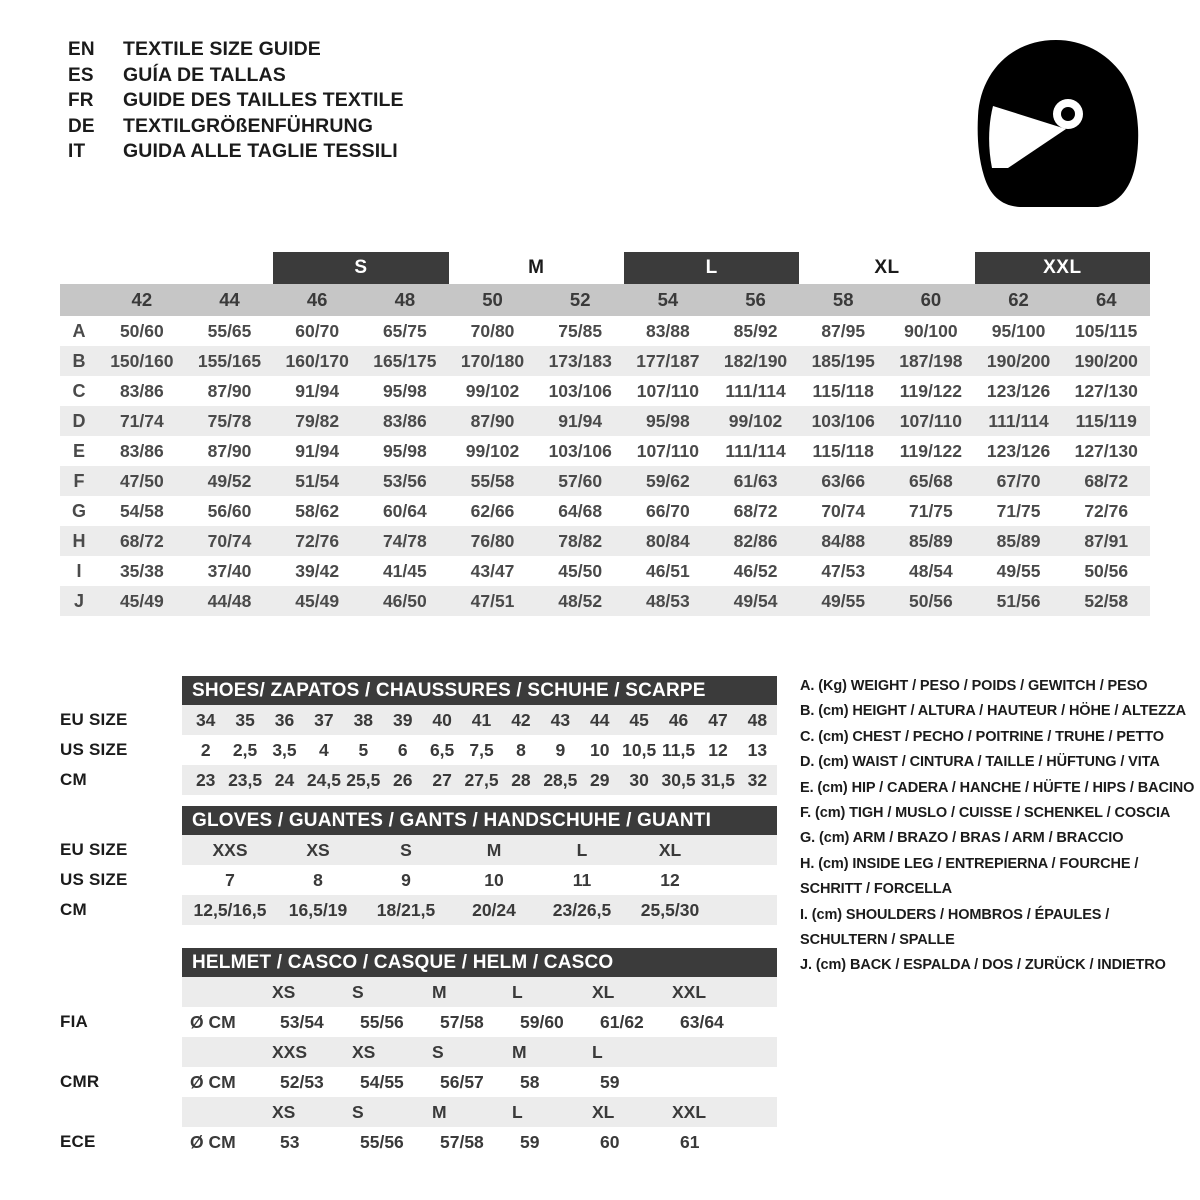 This screenshot has width=1200, height=1200. Describe the element at coordinates (492, 570) in the screenshot. I see `table-cell: 43/47` at that location.